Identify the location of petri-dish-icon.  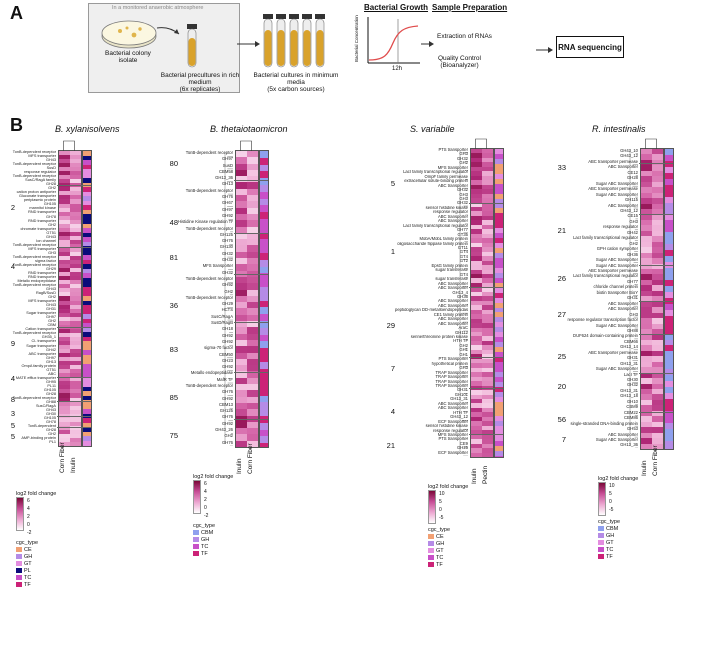
(129, 35).